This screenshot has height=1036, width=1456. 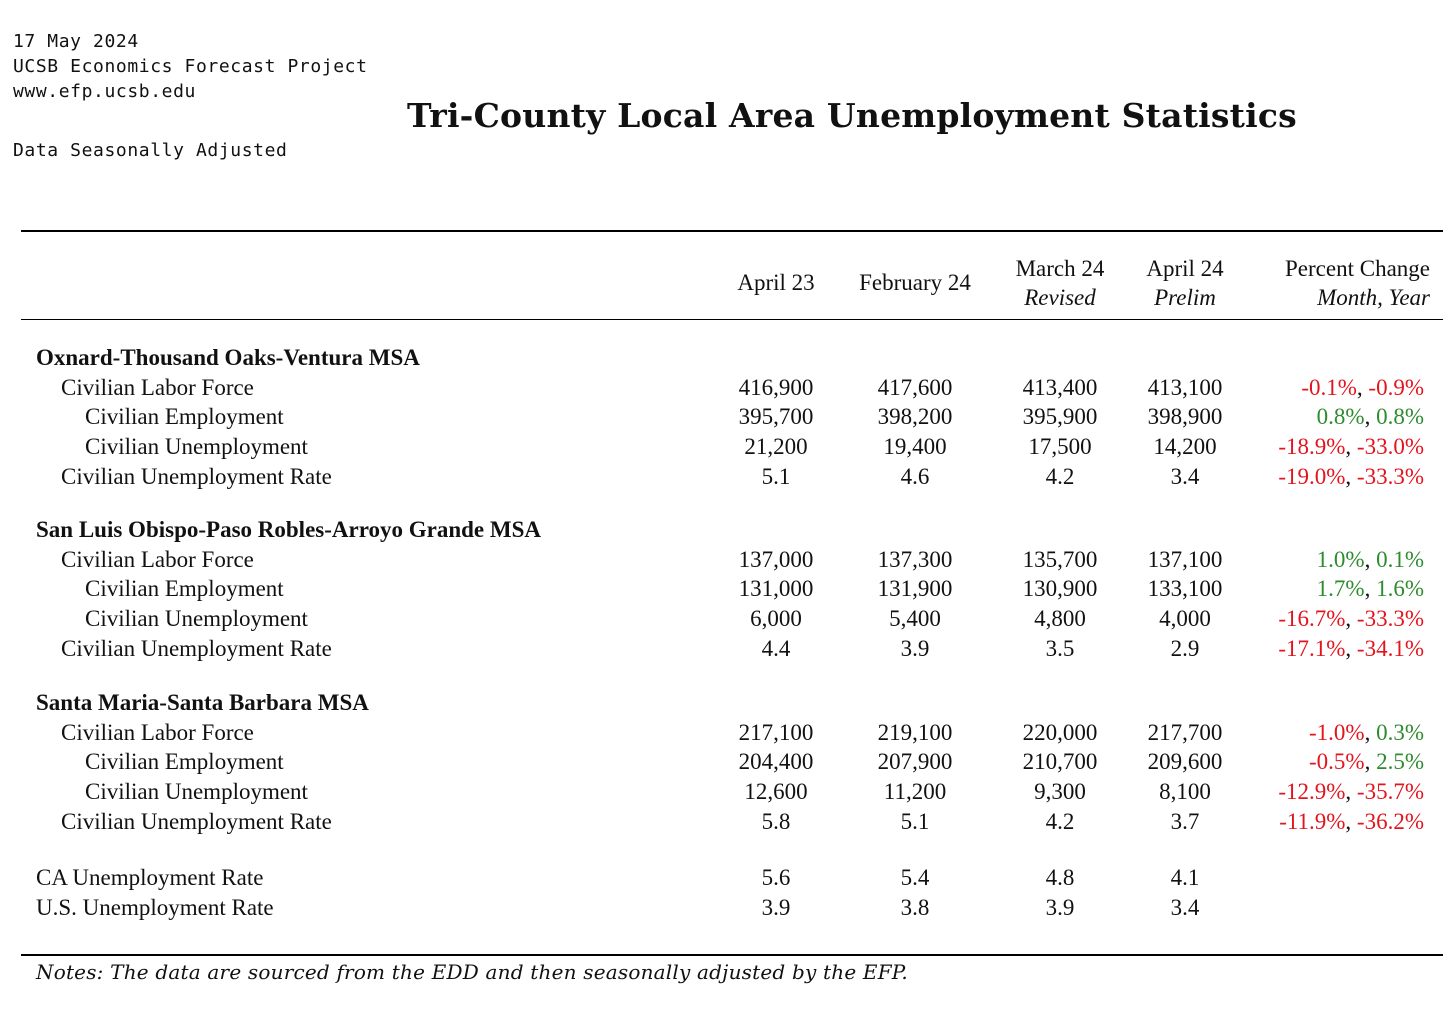 What do you see at coordinates (1185, 559) in the screenshot?
I see `value-cell: 137,100` at bounding box center [1185, 559].